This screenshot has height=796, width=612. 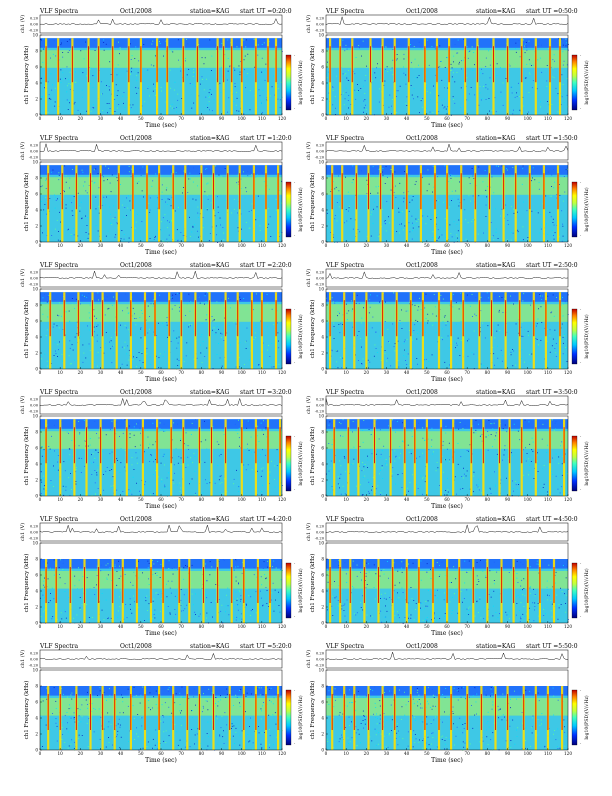 I want to click on x-tick-label: 10, so click(x=60, y=245).